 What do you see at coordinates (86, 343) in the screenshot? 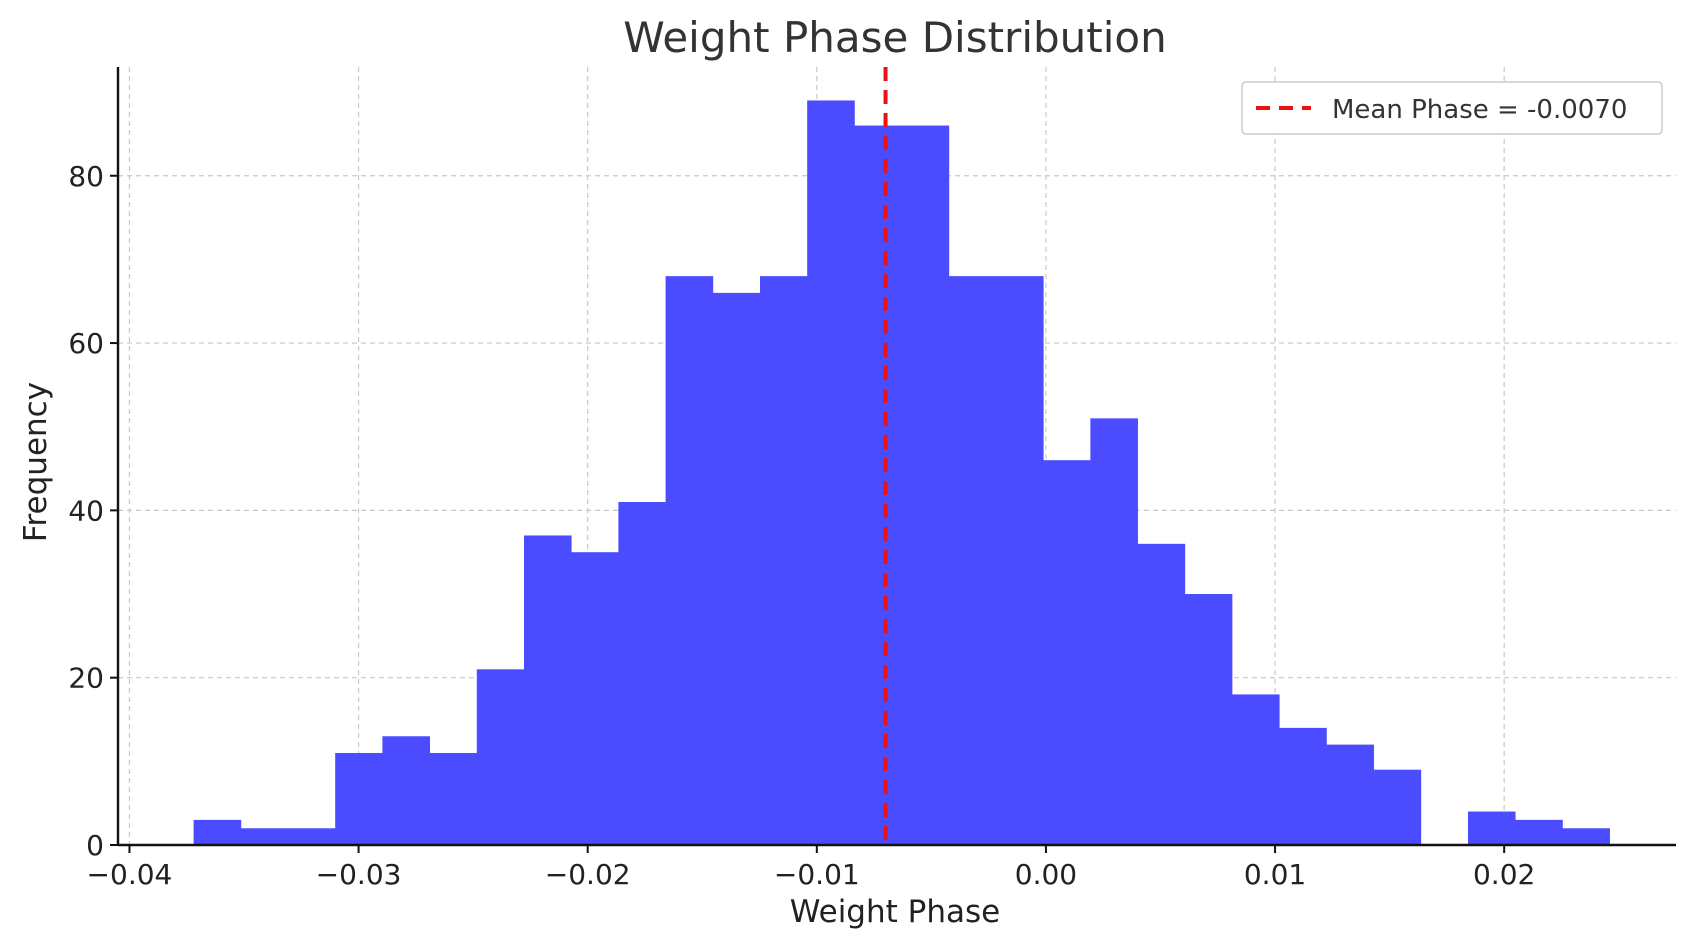
I see `y-tick-label: 60` at bounding box center [86, 343].